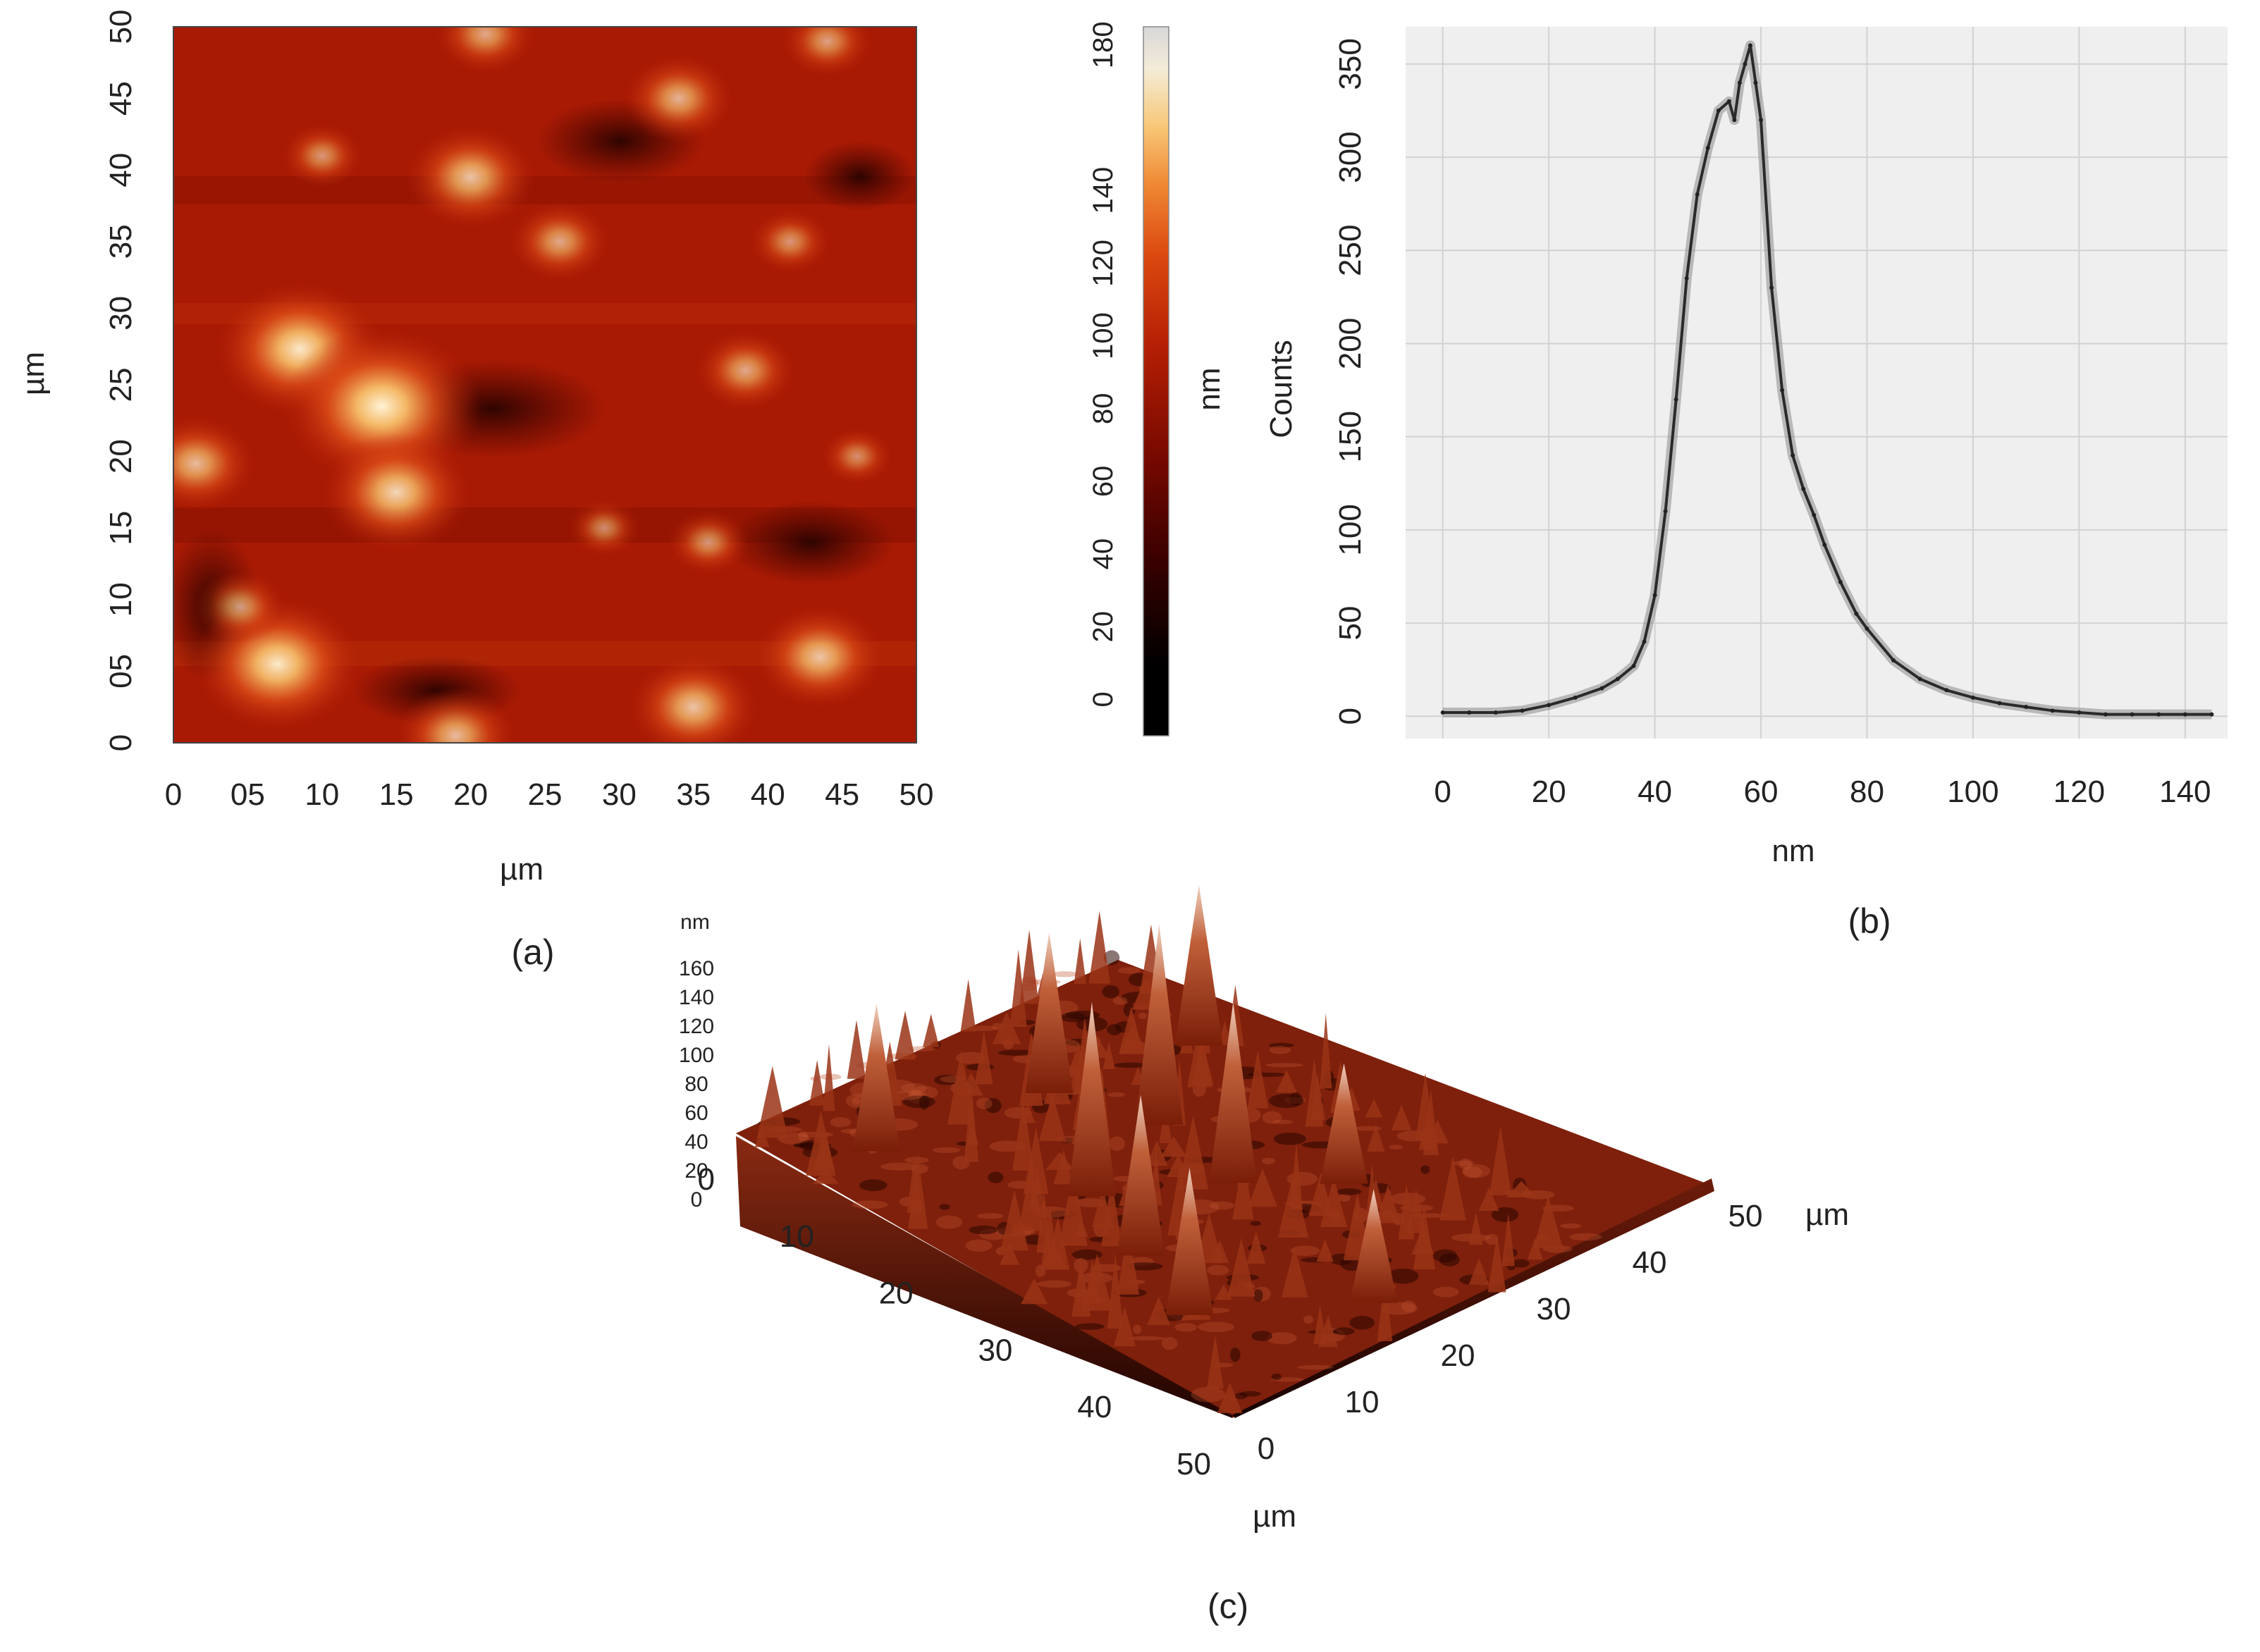 The height and width of the screenshot is (1652, 2260). I want to click on surface-y-axis-label-right: µm, so click(1827, 1214).